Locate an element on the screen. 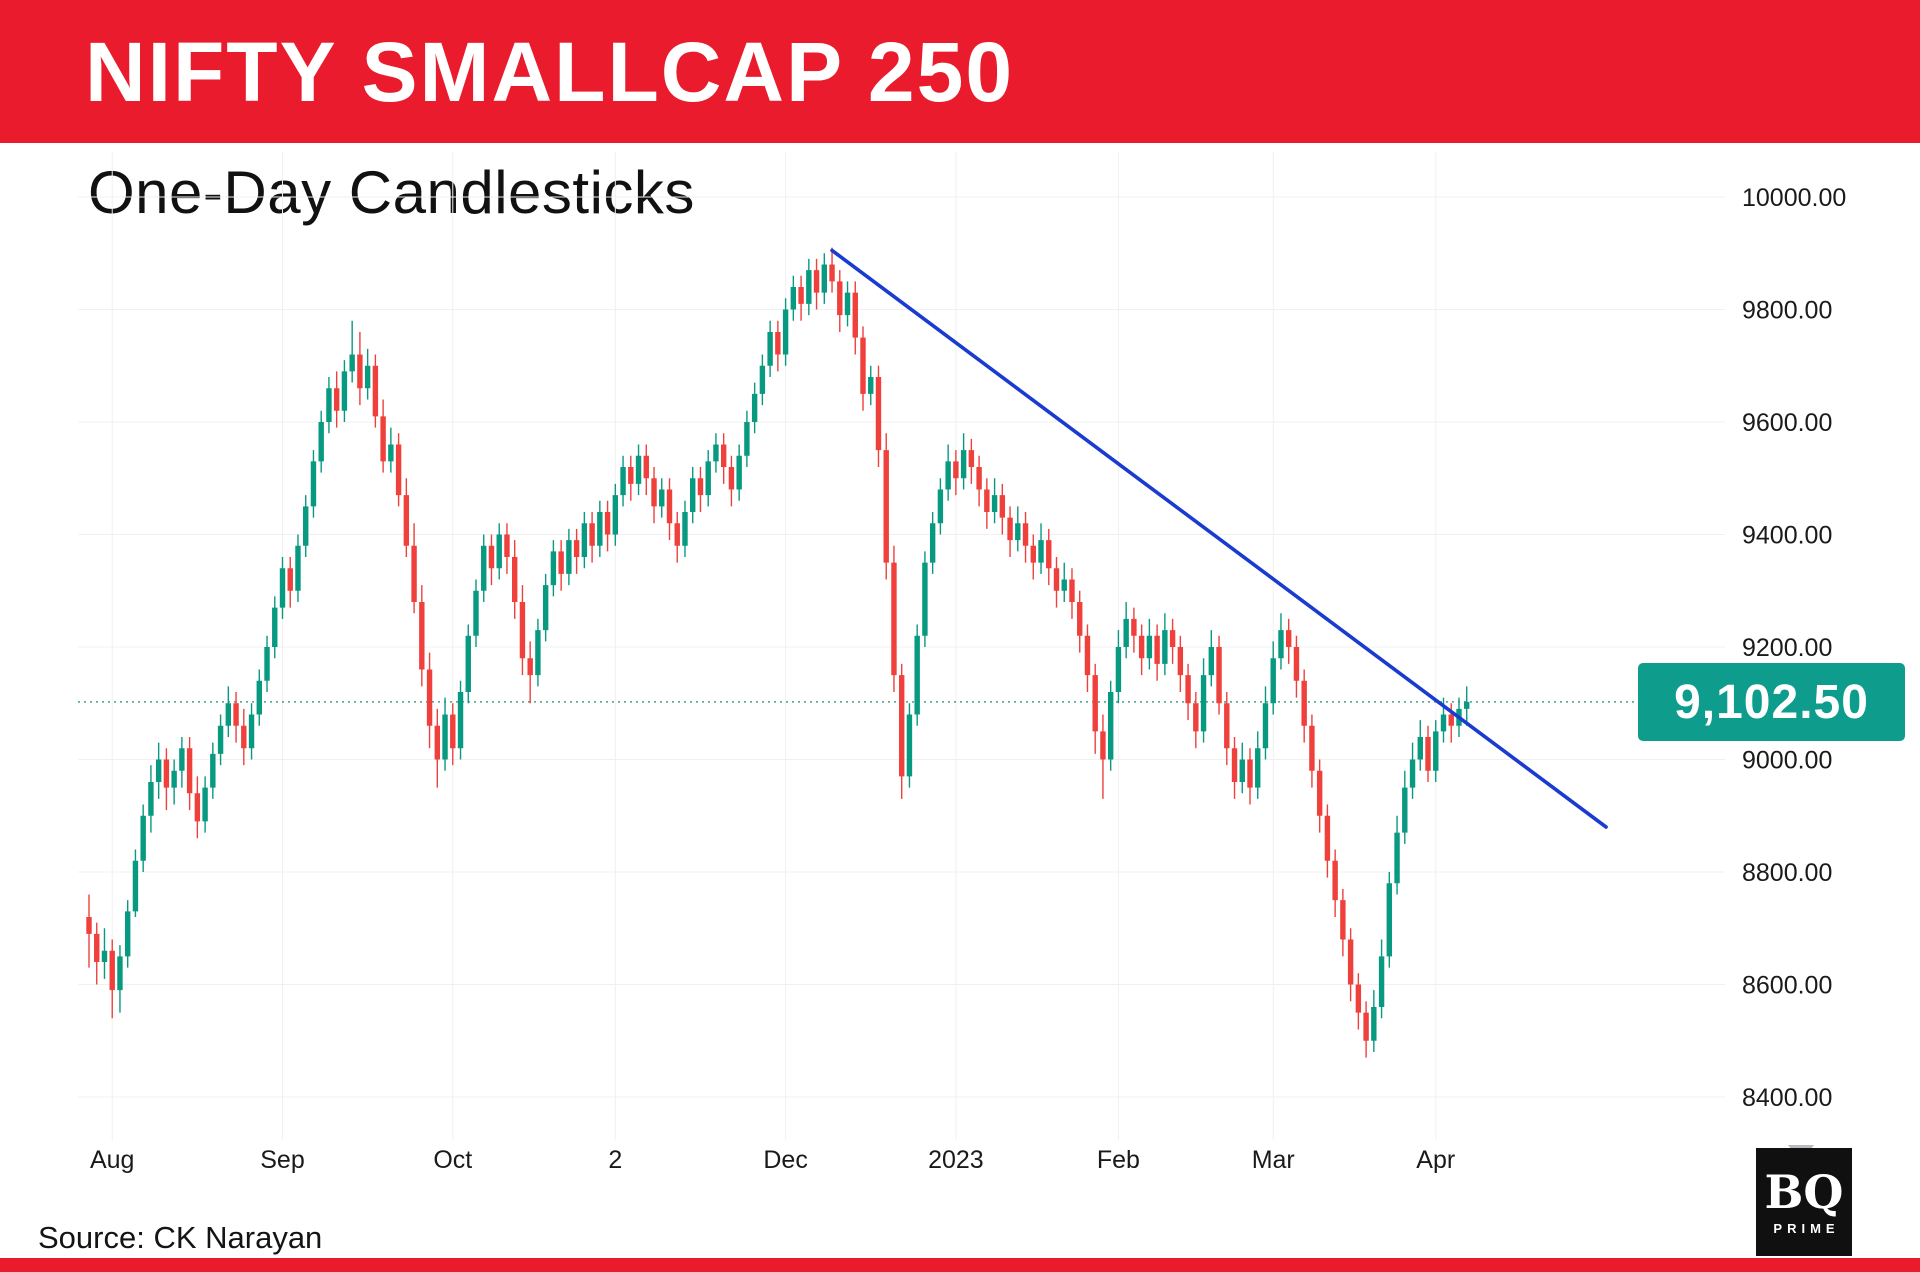 Image resolution: width=1920 pixels, height=1272 pixels. prime-logo-text: PRIME is located at coordinates (1806, 1228).